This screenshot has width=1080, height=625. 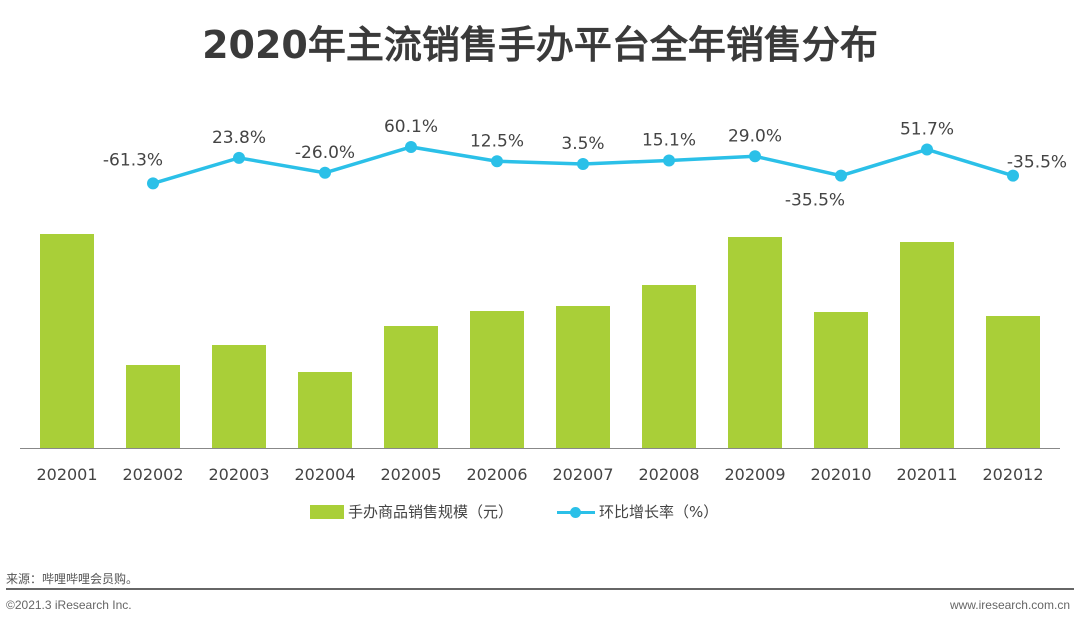 I want to click on growth-data-label: -61.3%, so click(x=133, y=160).